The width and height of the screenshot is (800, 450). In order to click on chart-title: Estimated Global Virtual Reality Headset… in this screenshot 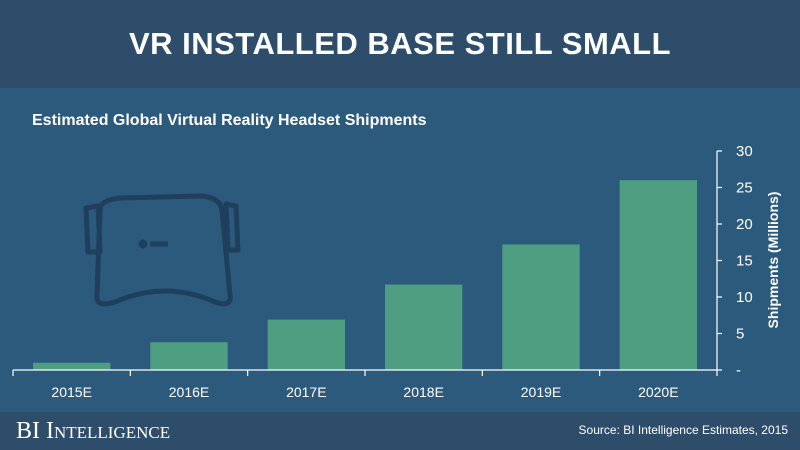, I will do `click(229, 120)`.